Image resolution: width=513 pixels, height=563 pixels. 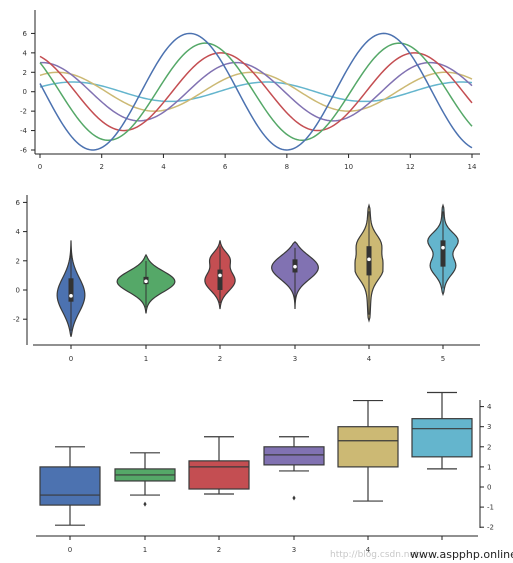 What do you see at coordinates (146, 359) in the screenshot?
I see `violin-xtick-label: 1` at bounding box center [146, 359].